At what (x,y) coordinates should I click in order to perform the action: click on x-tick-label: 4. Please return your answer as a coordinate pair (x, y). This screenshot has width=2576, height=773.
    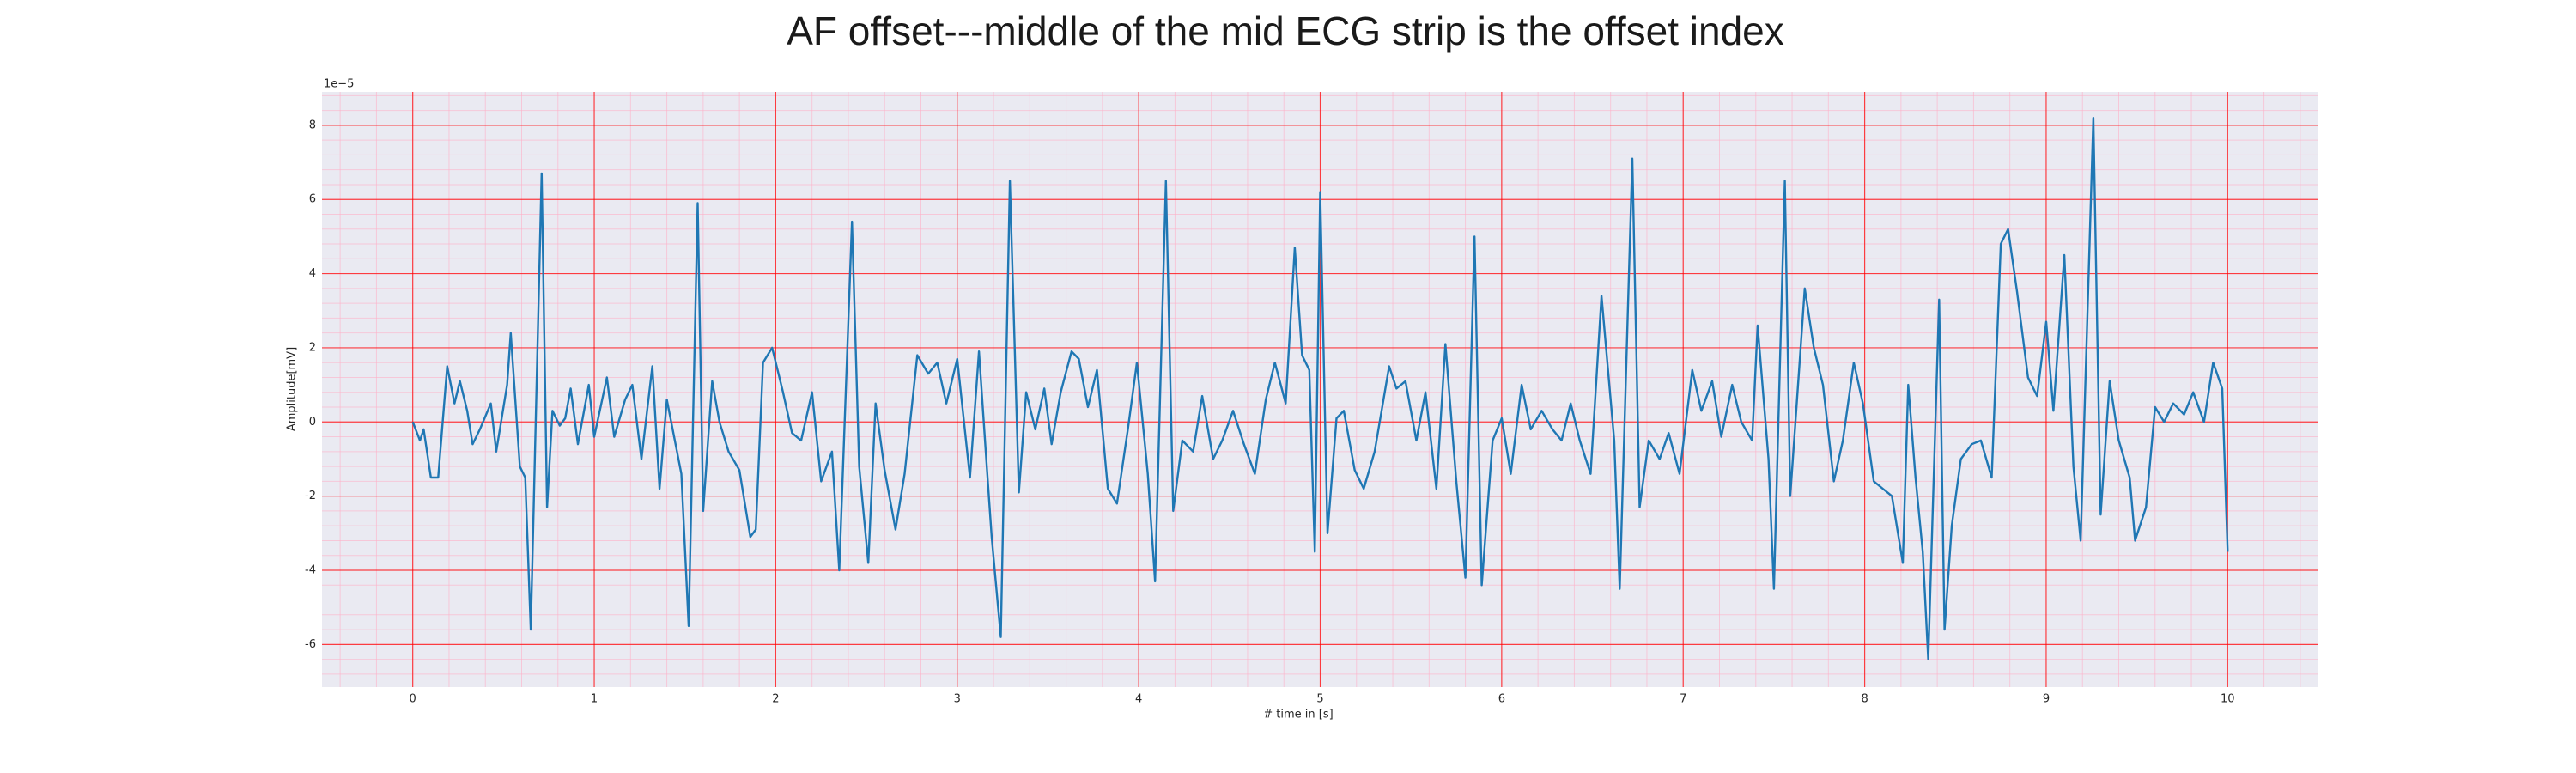
    Looking at the image, I should click on (1138, 699).